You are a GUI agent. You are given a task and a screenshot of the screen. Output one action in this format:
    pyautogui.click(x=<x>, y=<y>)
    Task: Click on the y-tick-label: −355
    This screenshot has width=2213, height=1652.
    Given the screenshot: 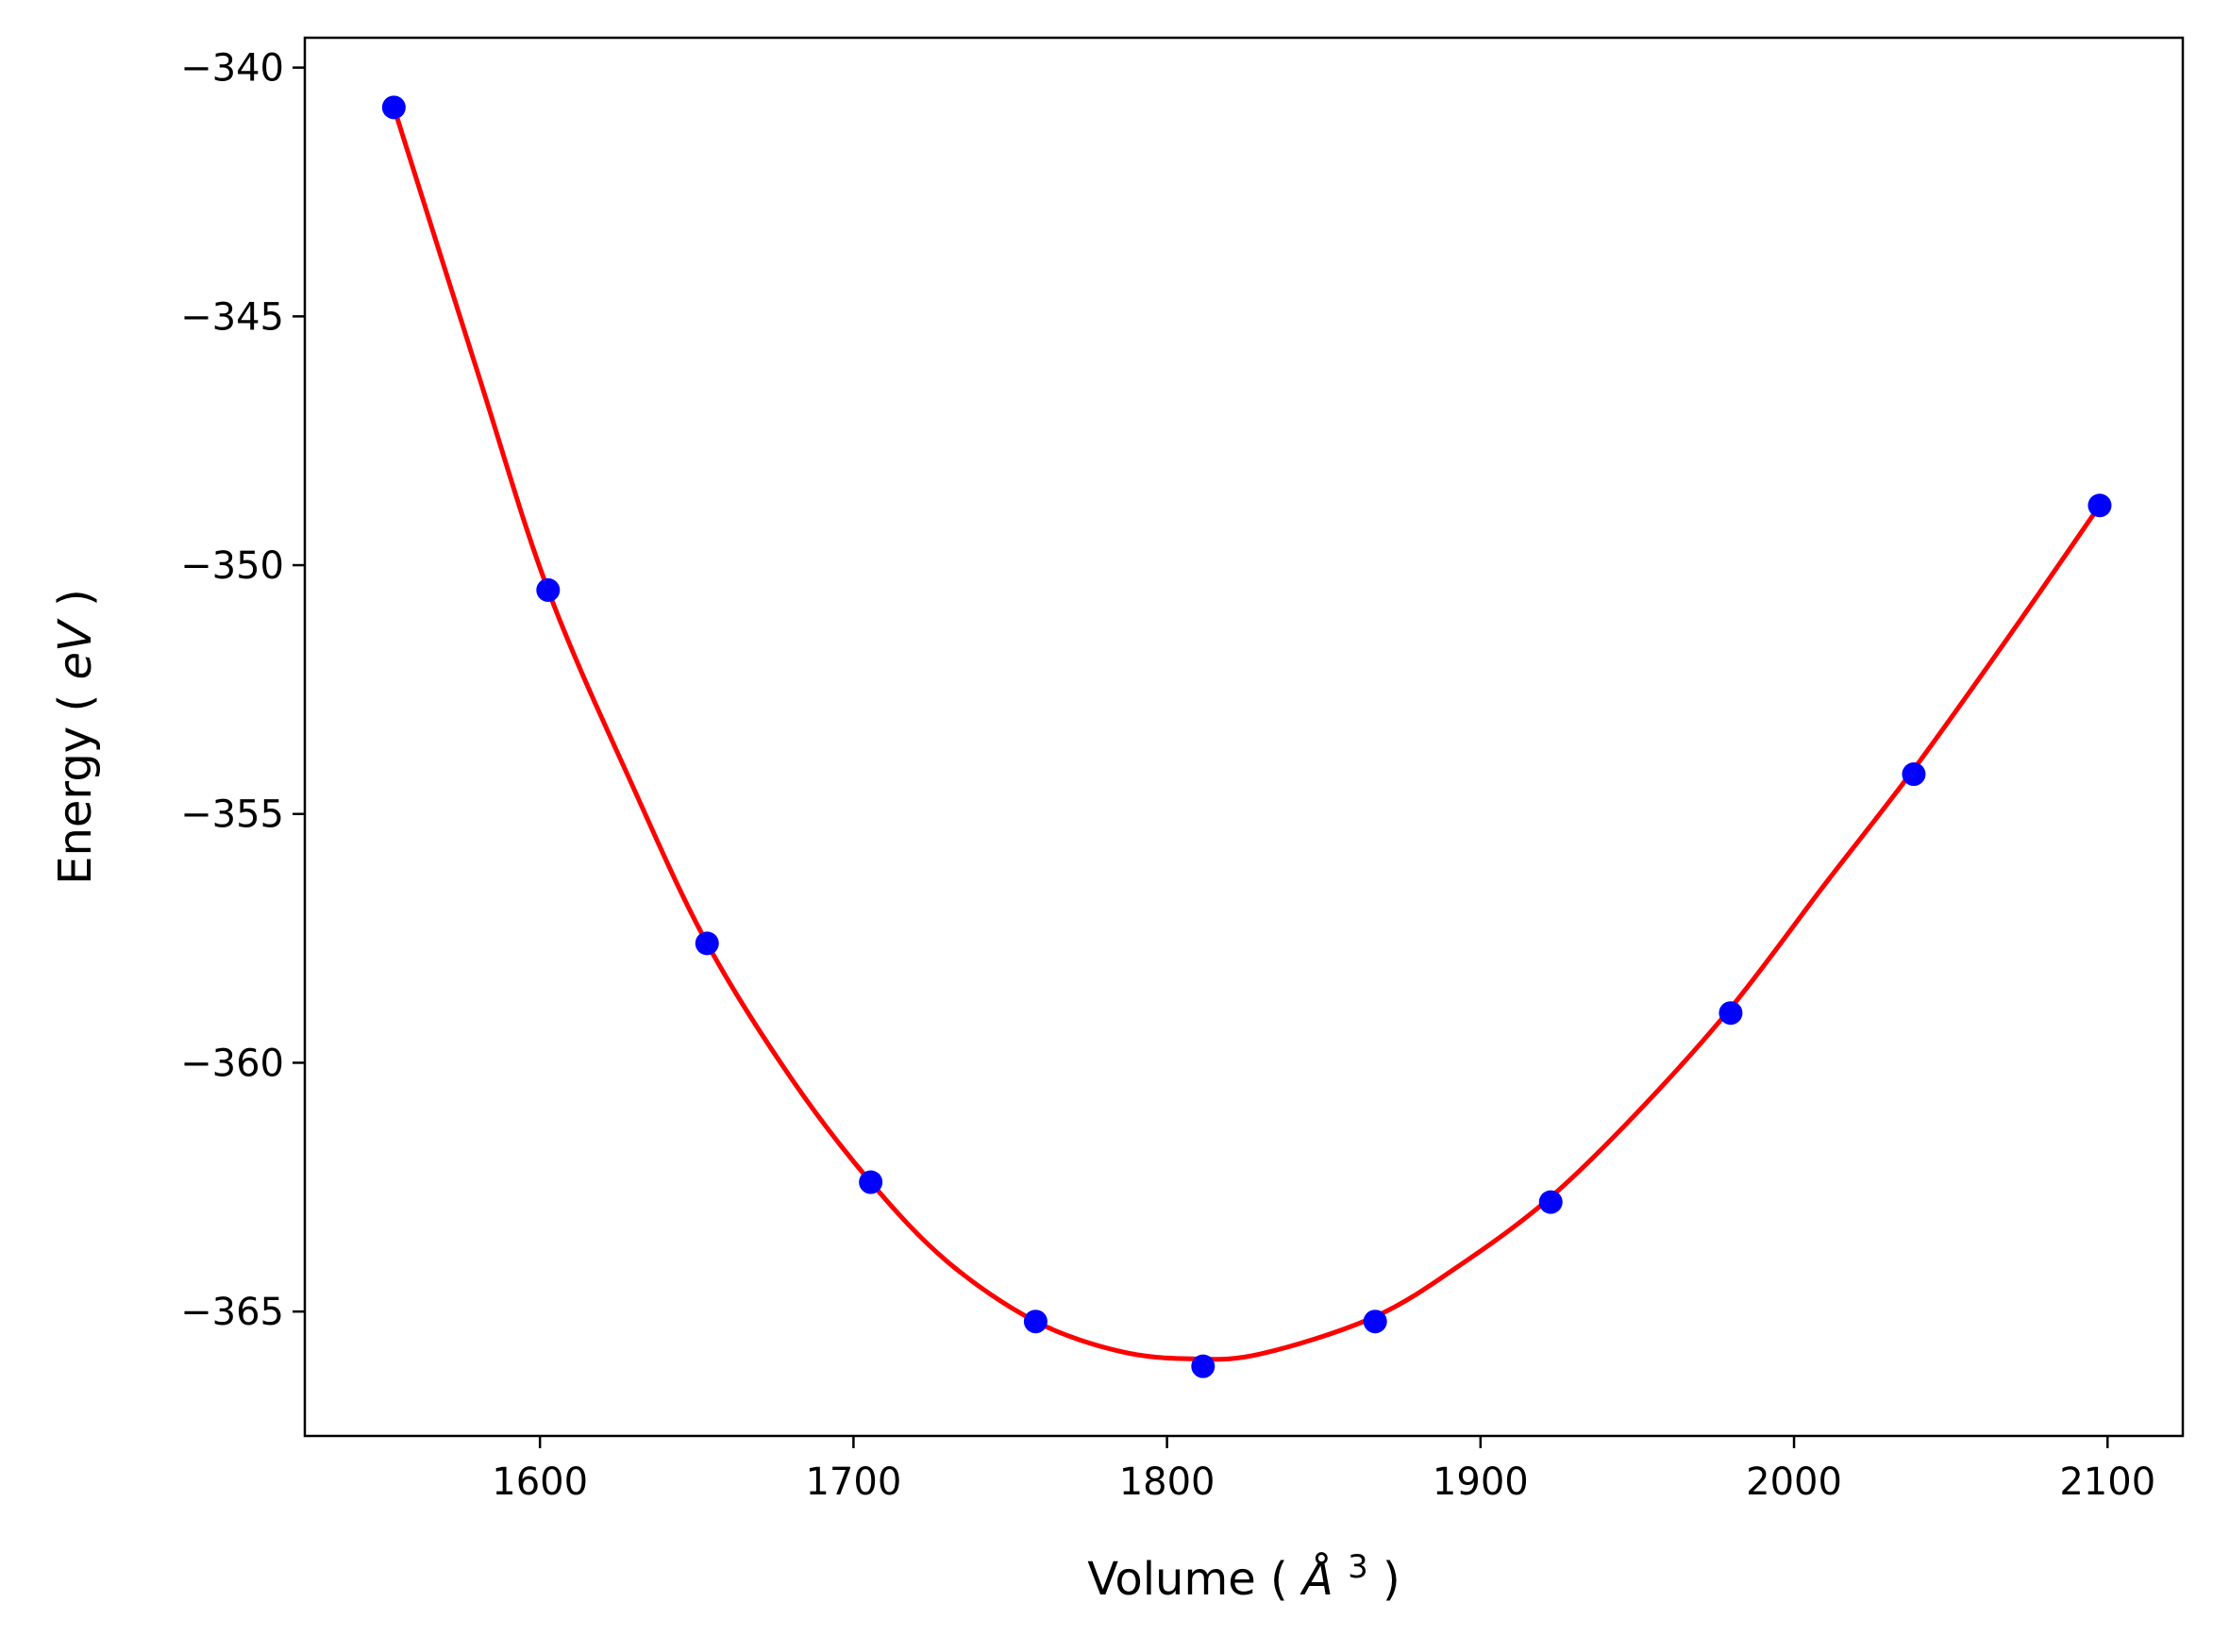 What is the action you would take?
    pyautogui.click(x=232, y=815)
    